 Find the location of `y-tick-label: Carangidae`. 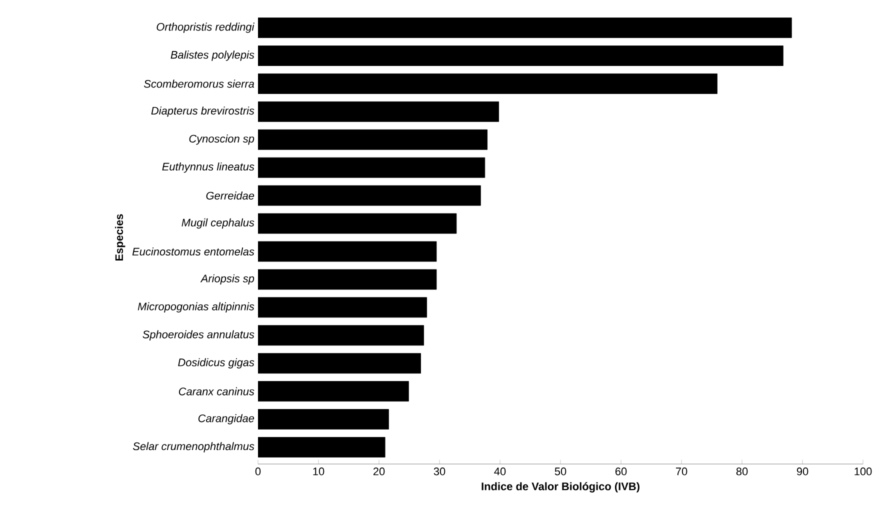

y-tick-label: Carangidae is located at coordinates (226, 419).